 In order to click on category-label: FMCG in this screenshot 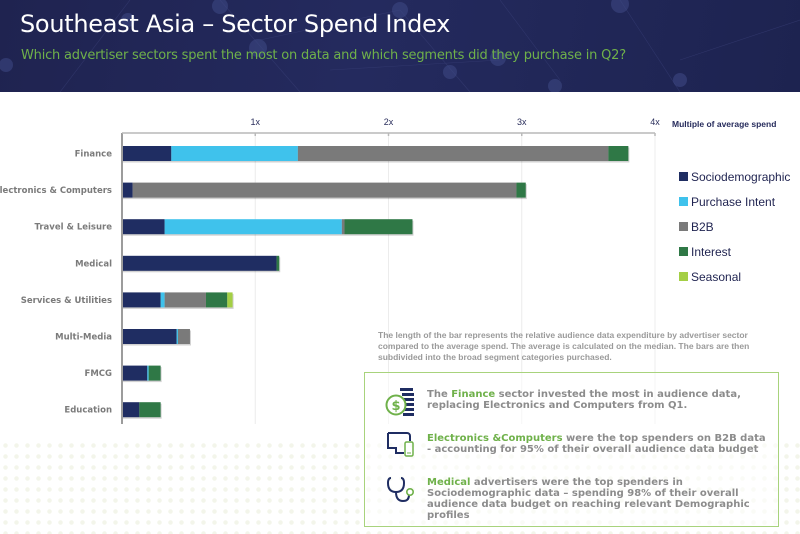, I will do `click(99, 374)`.